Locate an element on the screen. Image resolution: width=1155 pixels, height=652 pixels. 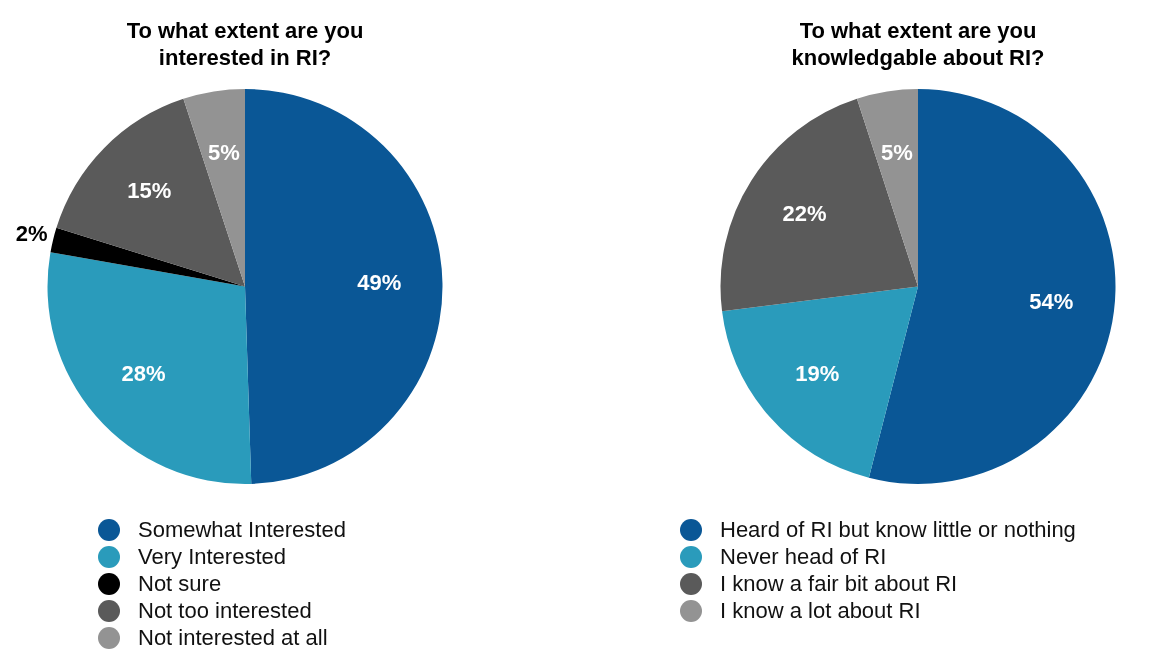
legend-label: Very Interested is located at coordinates (212, 556).